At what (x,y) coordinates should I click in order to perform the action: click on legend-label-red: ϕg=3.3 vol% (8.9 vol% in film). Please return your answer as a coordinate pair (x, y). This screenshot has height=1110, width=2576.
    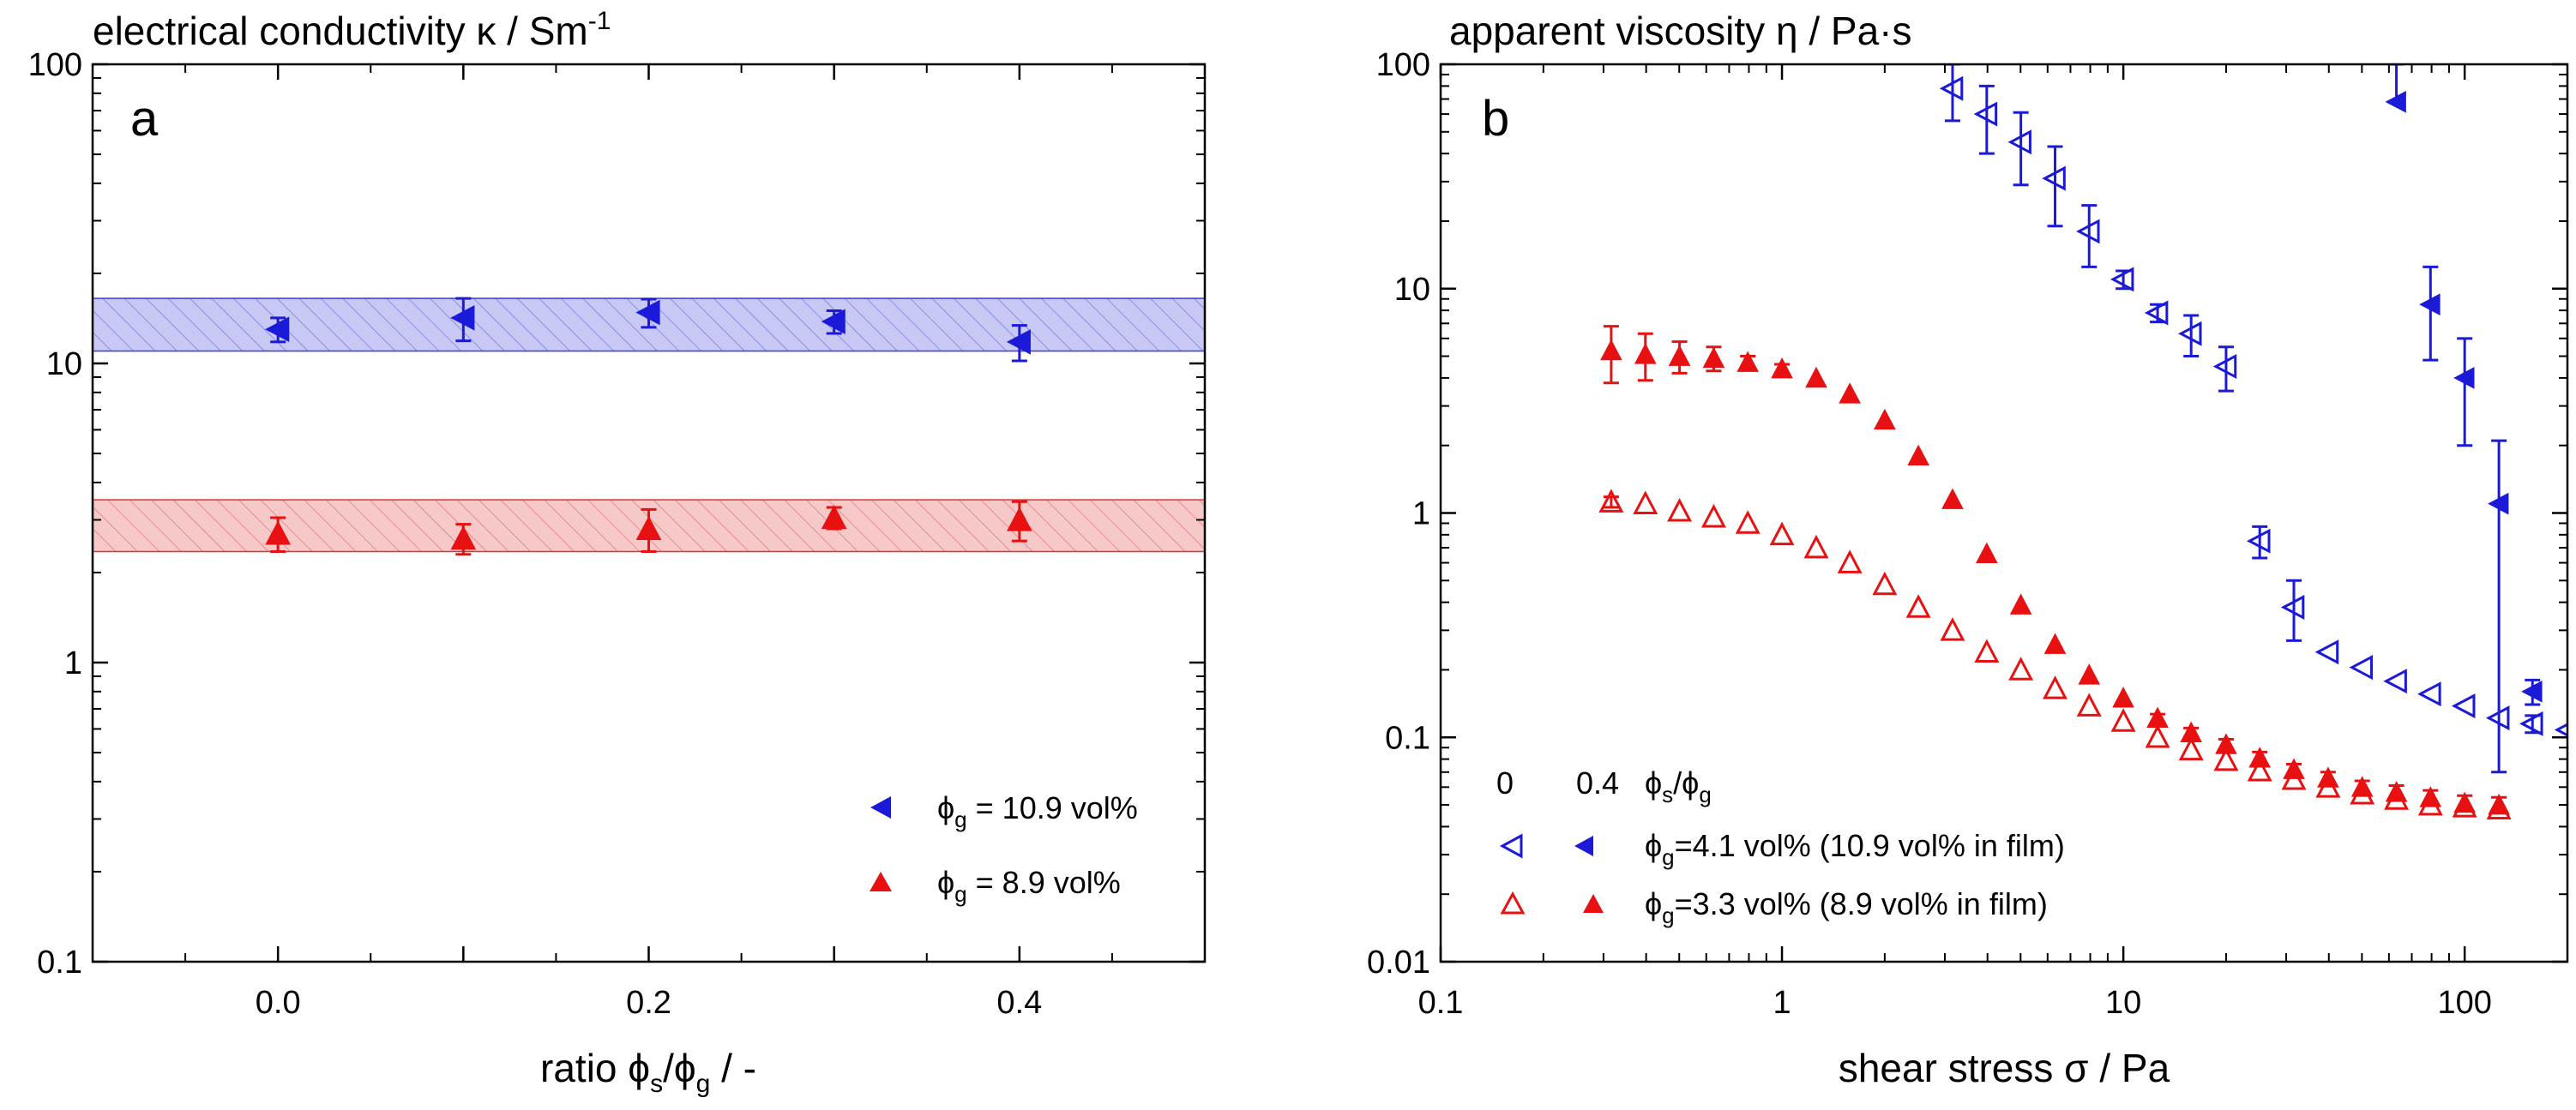
    Looking at the image, I should click on (1846, 907).